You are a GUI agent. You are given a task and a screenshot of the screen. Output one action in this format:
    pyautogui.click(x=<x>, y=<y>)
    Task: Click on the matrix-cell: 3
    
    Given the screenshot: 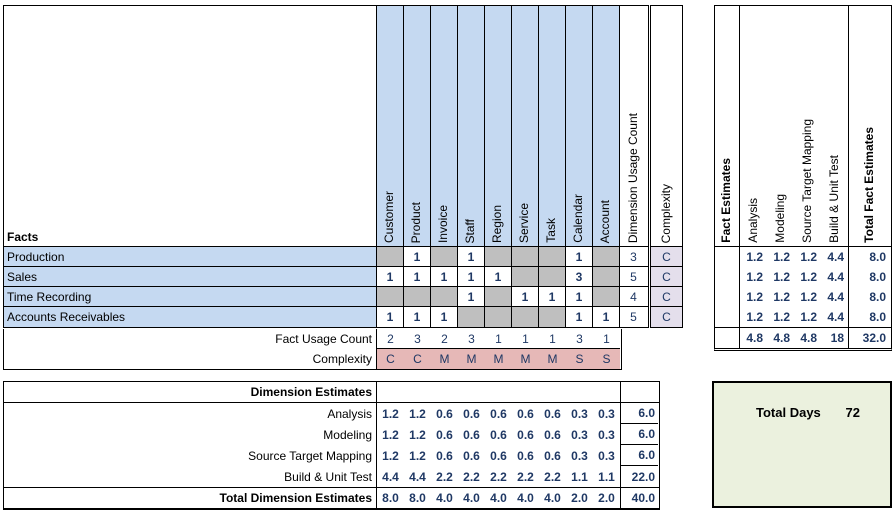 What is the action you would take?
    pyautogui.click(x=578, y=276)
    